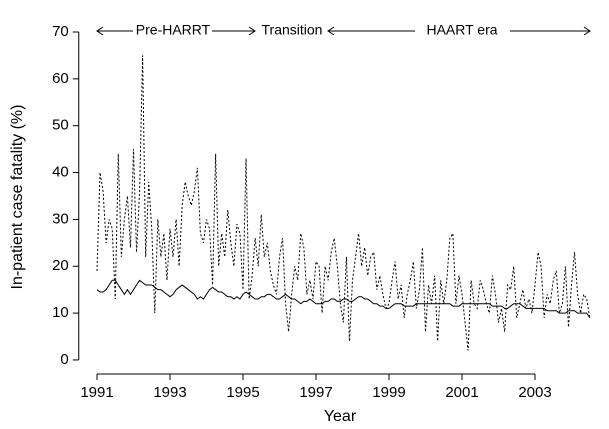 This screenshot has width=609, height=429. What do you see at coordinates (60, 312) in the screenshot?
I see `y-tick-label: 10` at bounding box center [60, 312].